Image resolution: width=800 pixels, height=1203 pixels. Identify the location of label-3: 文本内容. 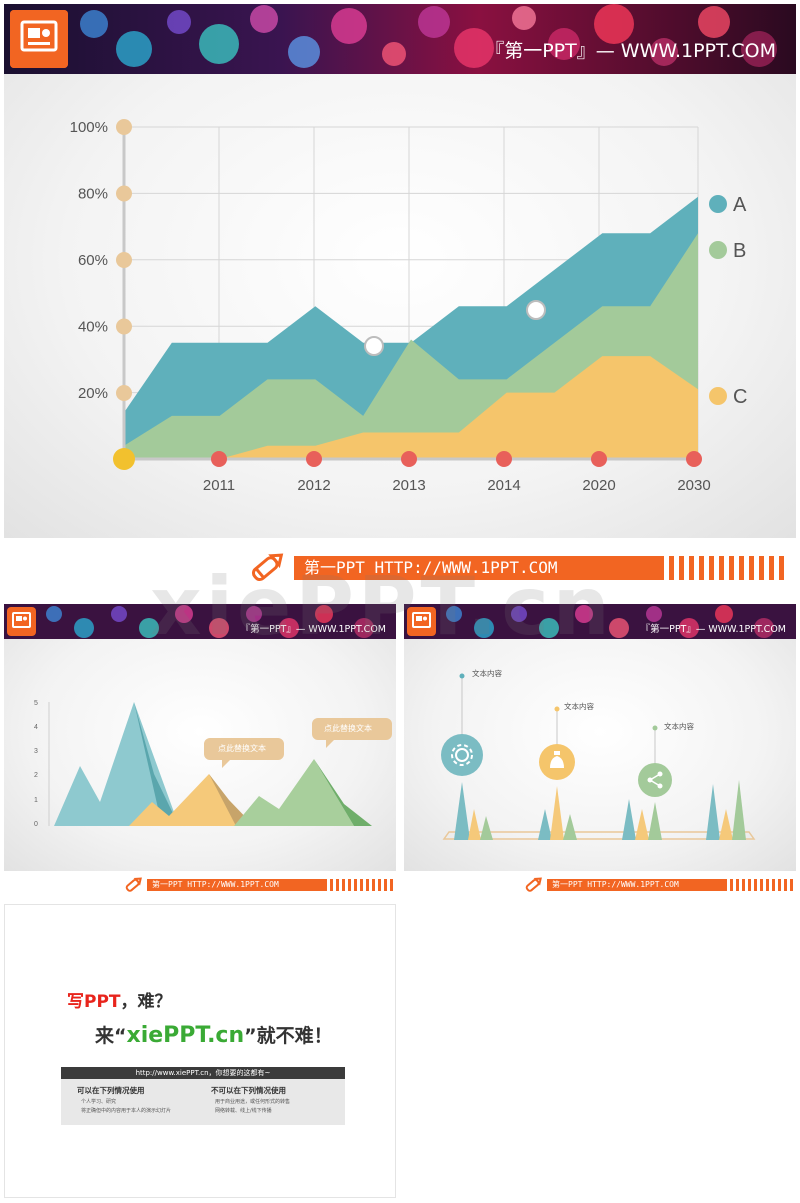
(679, 726).